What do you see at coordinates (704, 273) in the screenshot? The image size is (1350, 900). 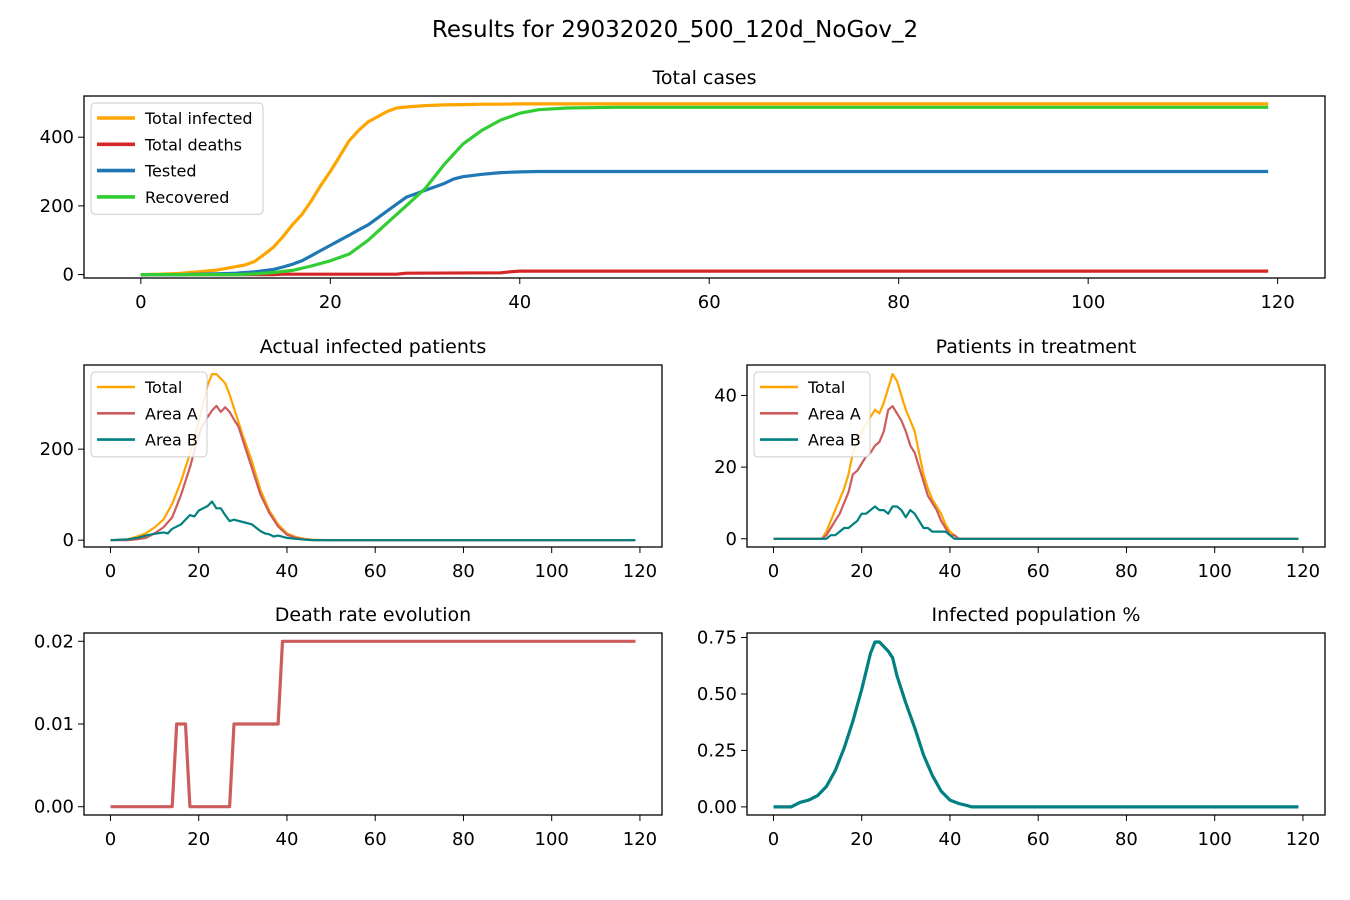 I see `series-line-total-deaths` at bounding box center [704, 273].